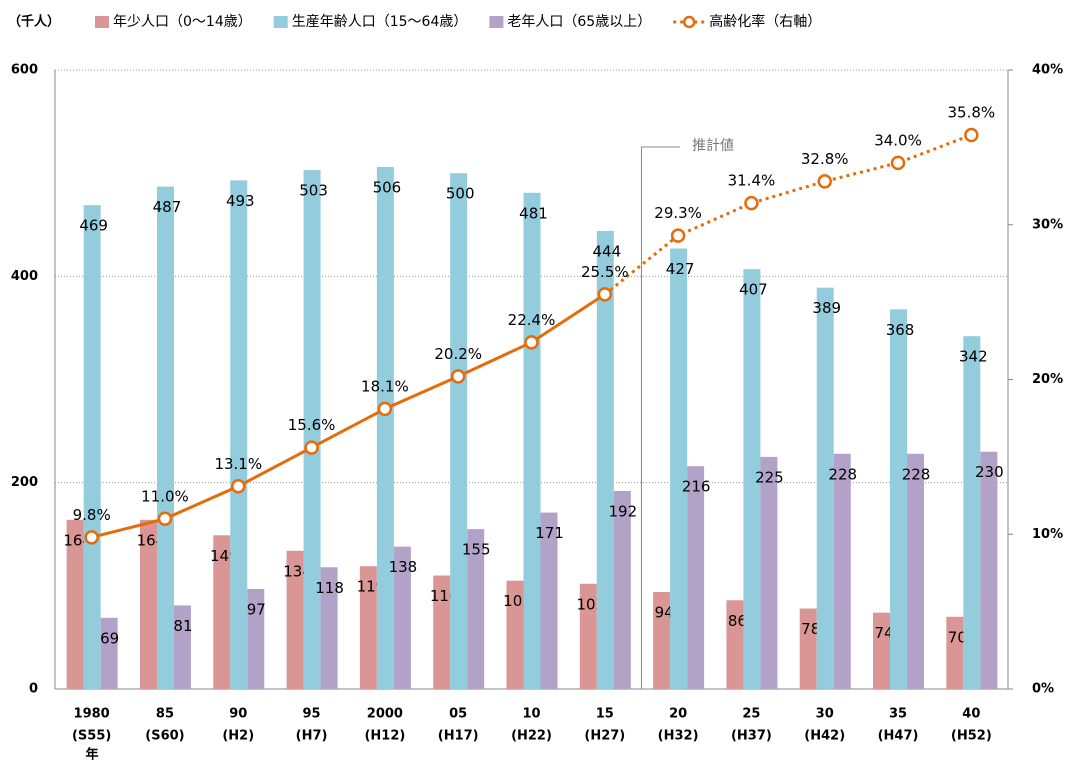 The height and width of the screenshot is (766, 1065). Describe the element at coordinates (973, 357) in the screenshot. I see `value-label: 342` at that location.